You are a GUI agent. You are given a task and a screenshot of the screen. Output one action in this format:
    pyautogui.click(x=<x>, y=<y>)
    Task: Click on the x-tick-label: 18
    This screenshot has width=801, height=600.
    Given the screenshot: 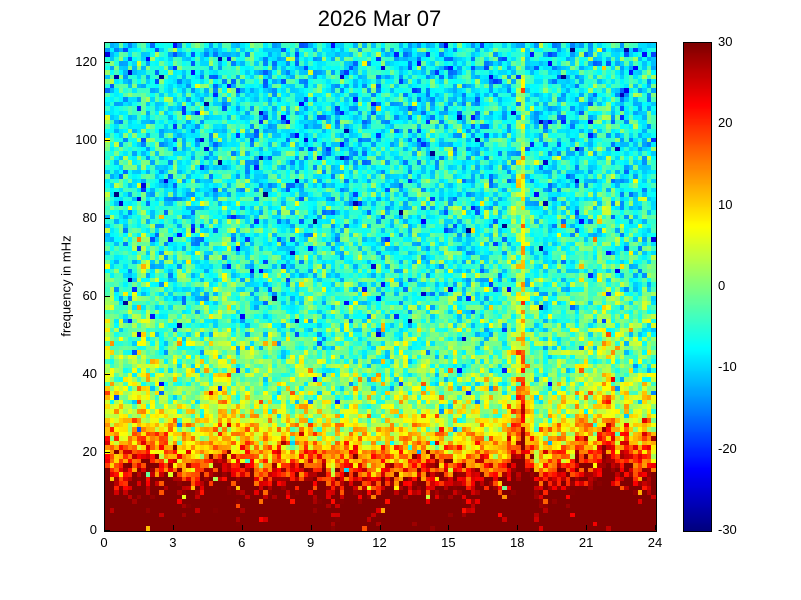 What is the action you would take?
    pyautogui.click(x=517, y=542)
    